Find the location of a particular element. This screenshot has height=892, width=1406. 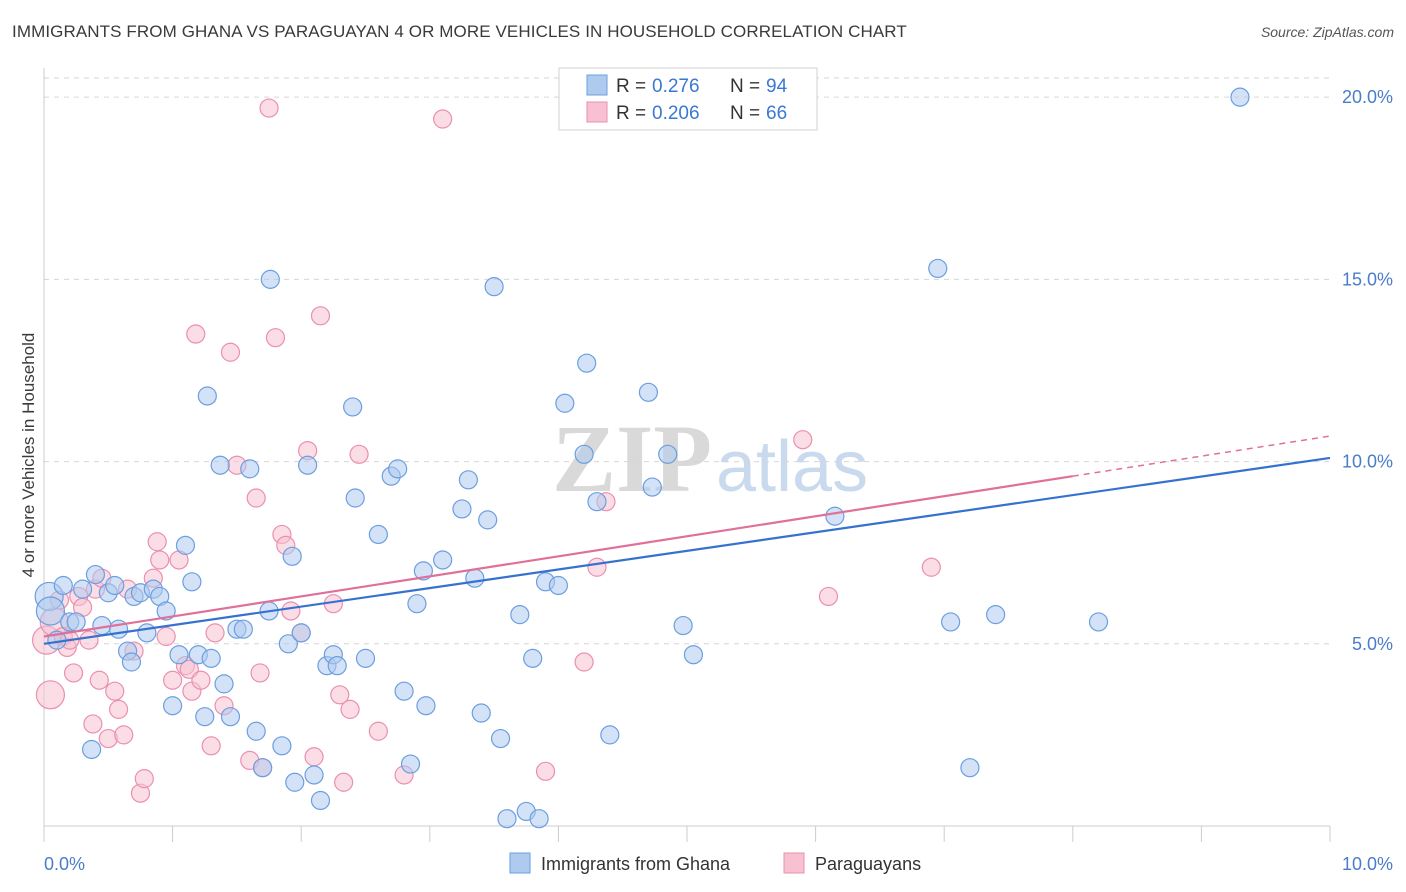

bottom-legend-swatch-para is located at coordinates (794, 863).